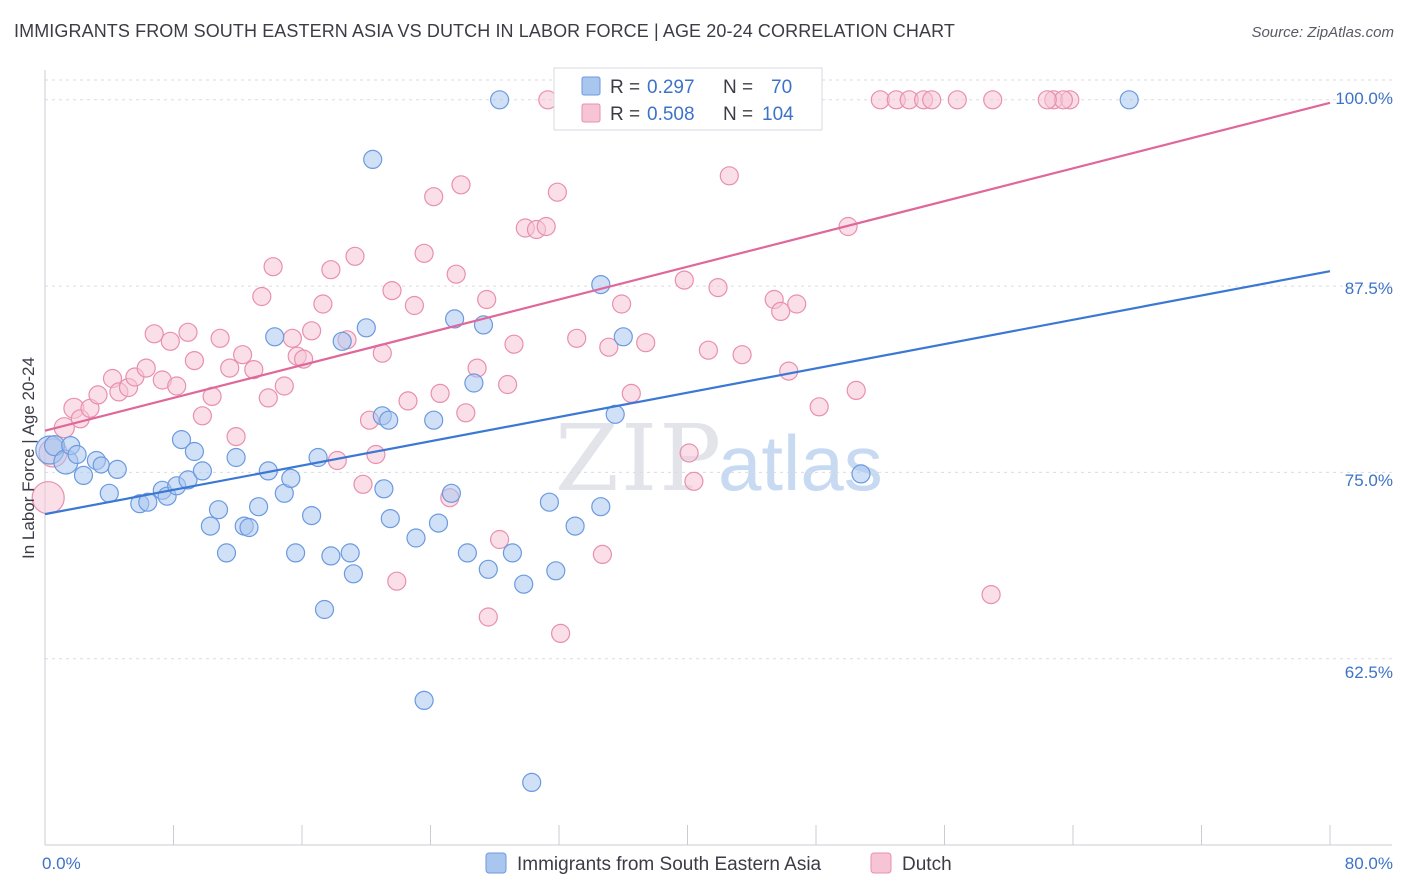 The image size is (1406, 892). What do you see at coordinates (591, 113) in the screenshot?
I see `legend-swatch-pink` at bounding box center [591, 113].